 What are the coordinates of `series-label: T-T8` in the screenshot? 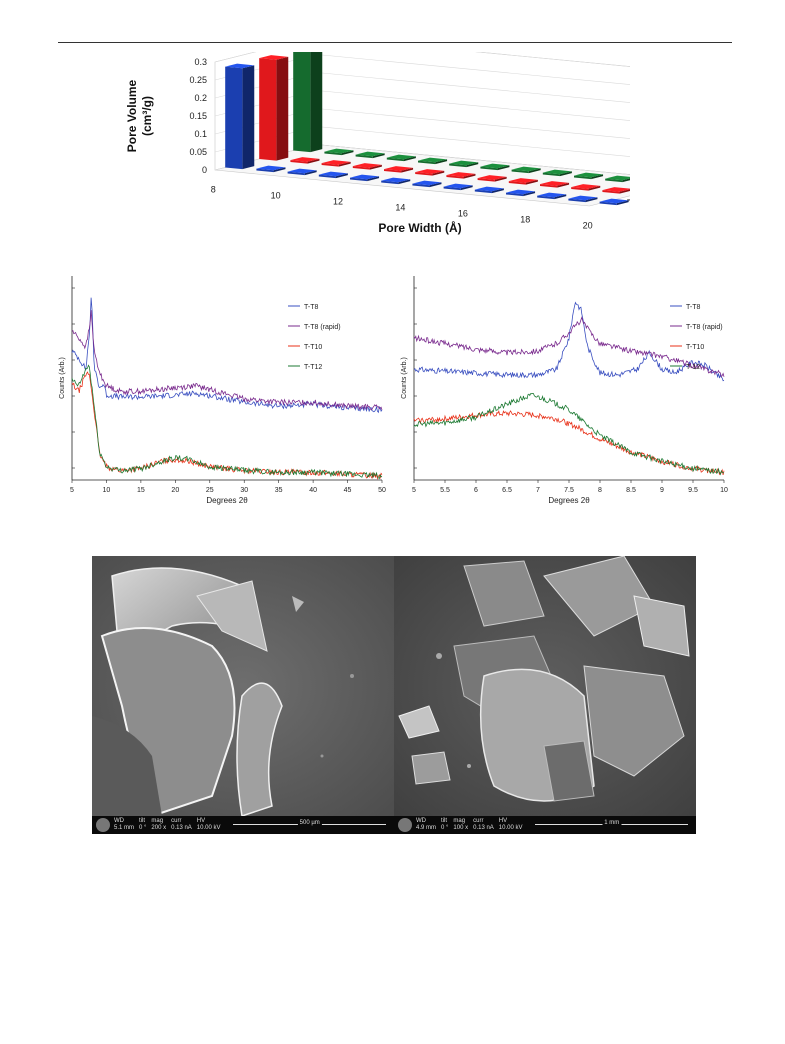 It's located at (628, 204).